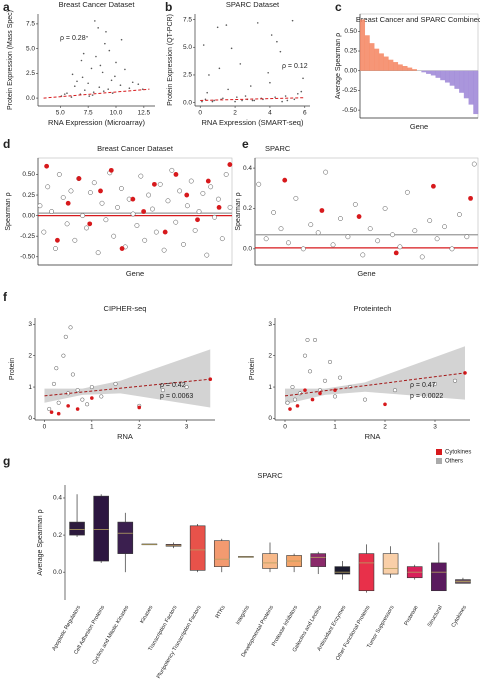  I want to click on x-tick-label: RTKs, so click(221, 612).